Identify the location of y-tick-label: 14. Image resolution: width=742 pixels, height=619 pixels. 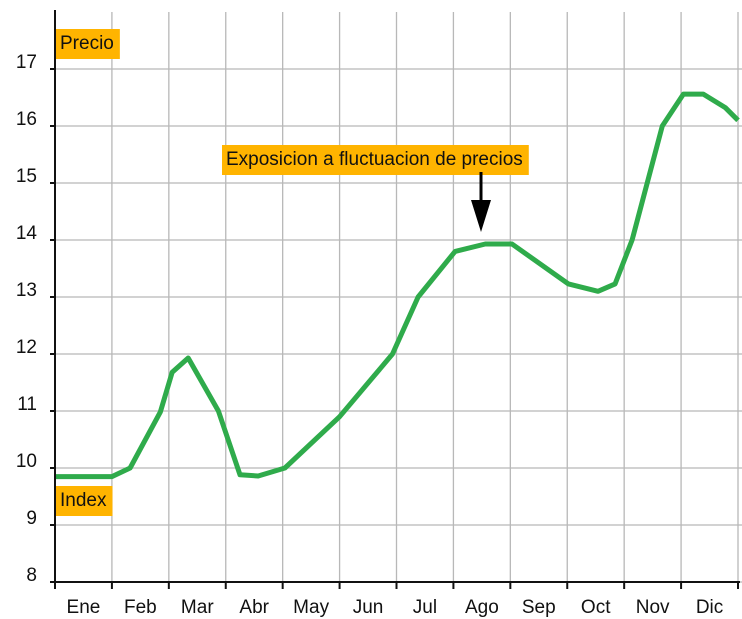
(27, 233).